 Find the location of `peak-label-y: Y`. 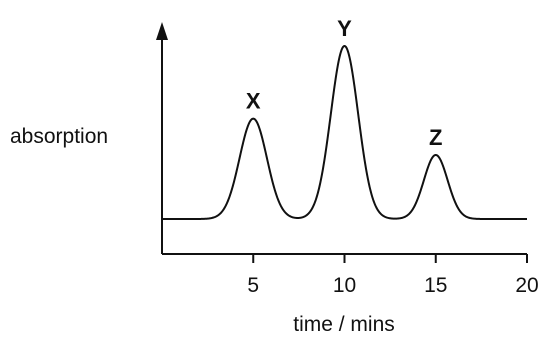

peak-label-y: Y is located at coordinates (344, 28).